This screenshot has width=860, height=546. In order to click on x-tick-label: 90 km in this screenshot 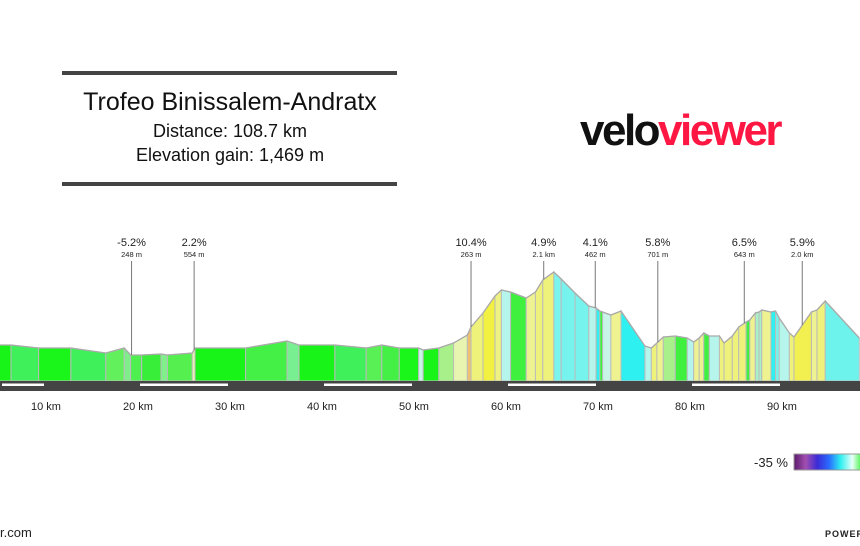, I will do `click(782, 407)`.